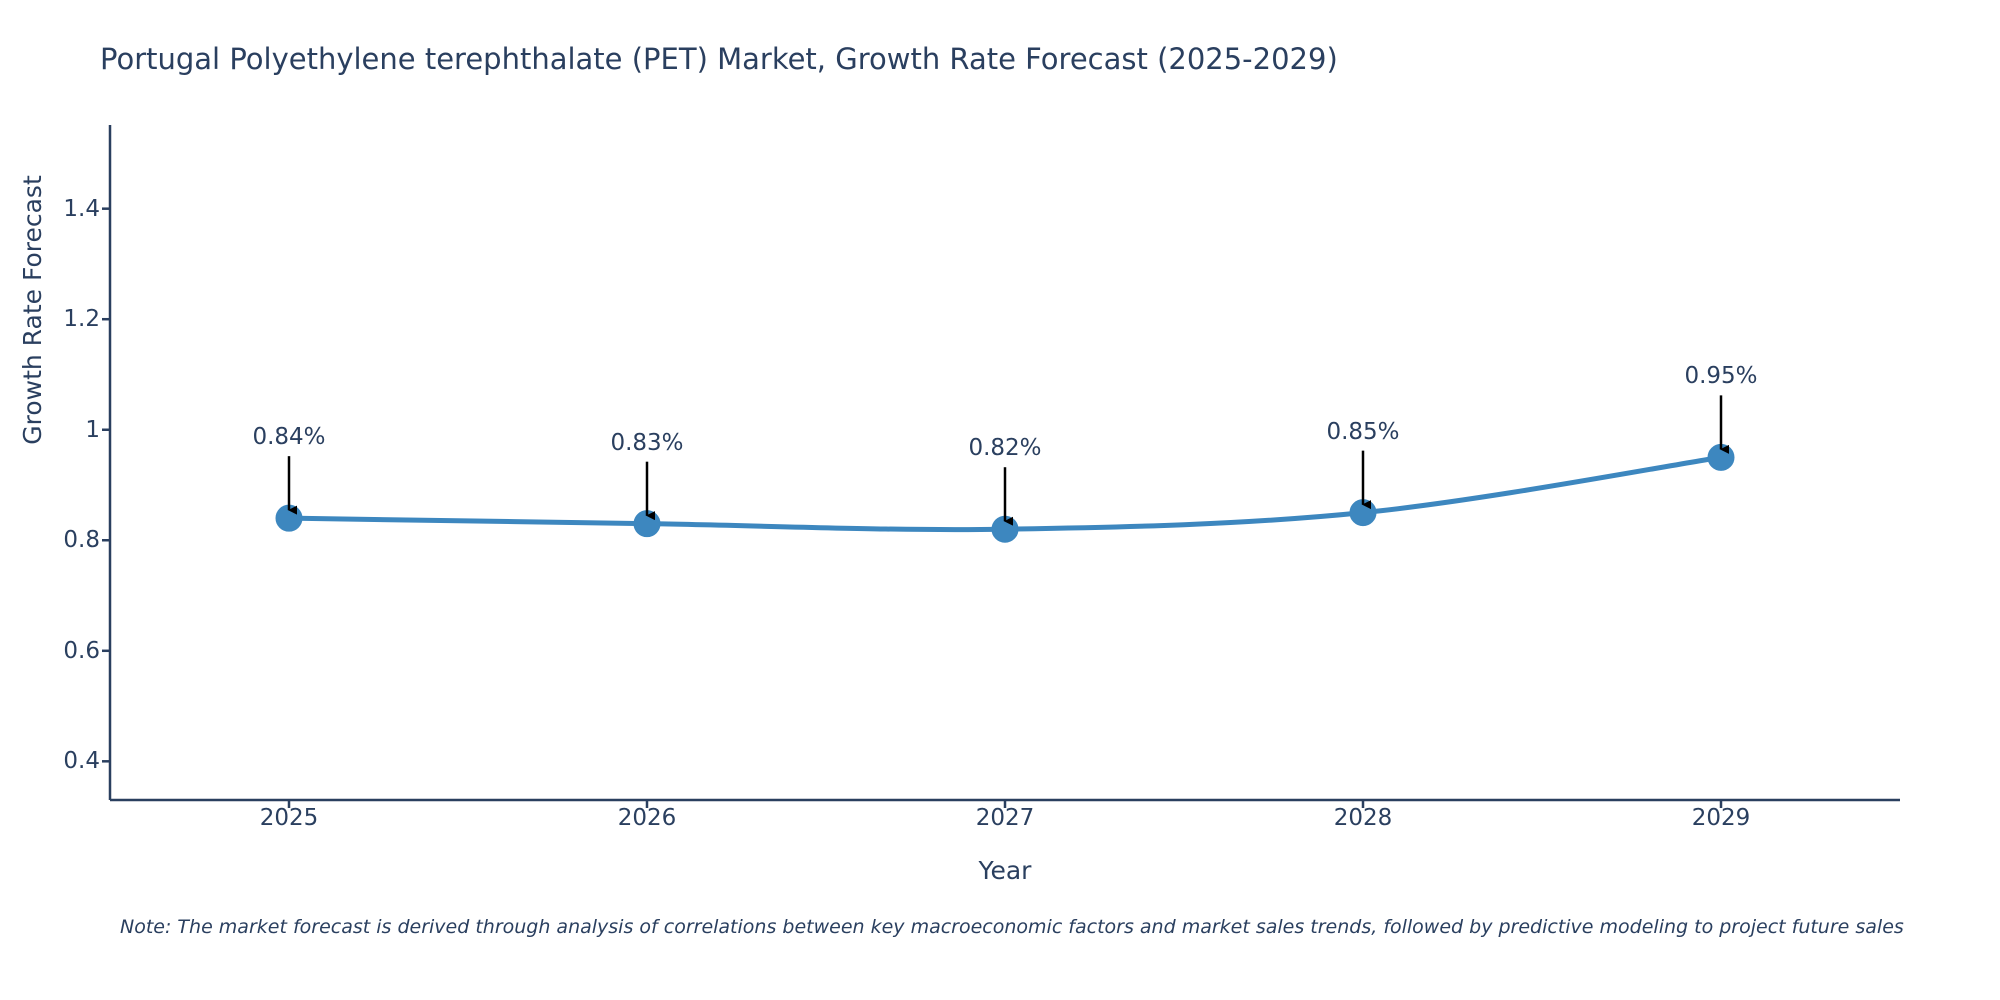  I want to click on x-axis-tick: 2029, so click(1721, 818).